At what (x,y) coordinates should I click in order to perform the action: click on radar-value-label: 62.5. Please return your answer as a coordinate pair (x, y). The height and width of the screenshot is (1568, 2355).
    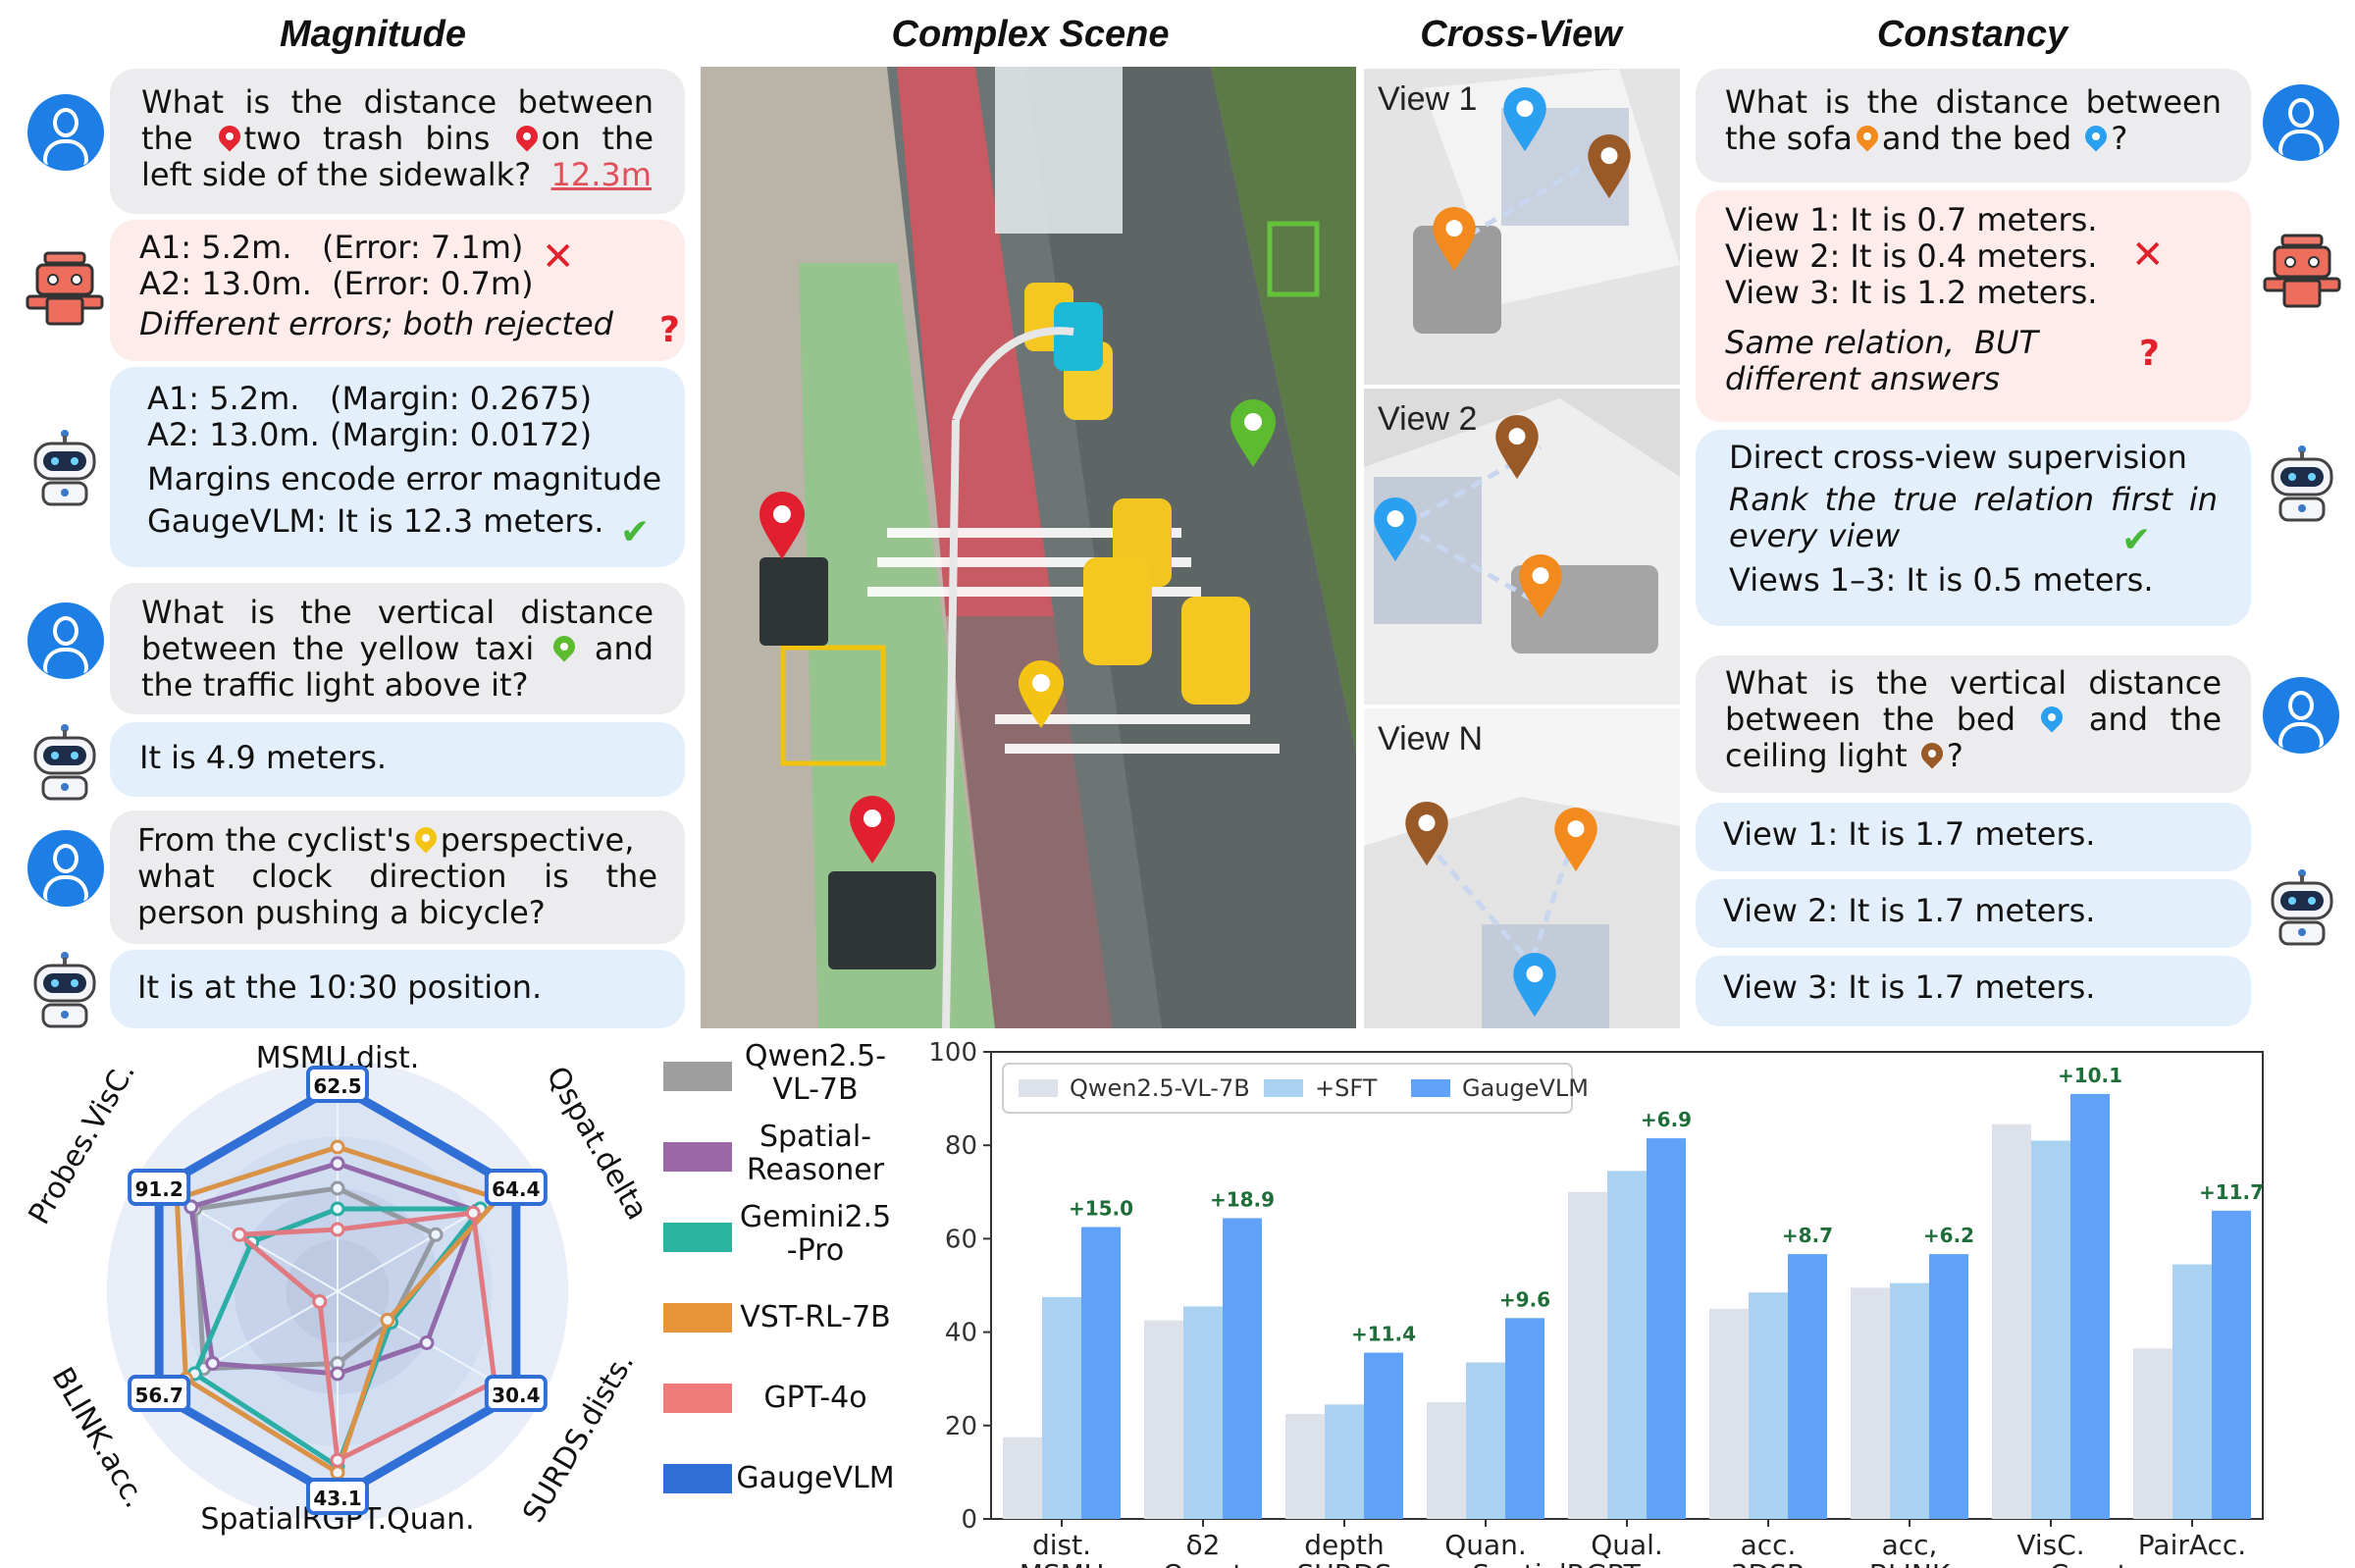
    Looking at the image, I should click on (337, 1086).